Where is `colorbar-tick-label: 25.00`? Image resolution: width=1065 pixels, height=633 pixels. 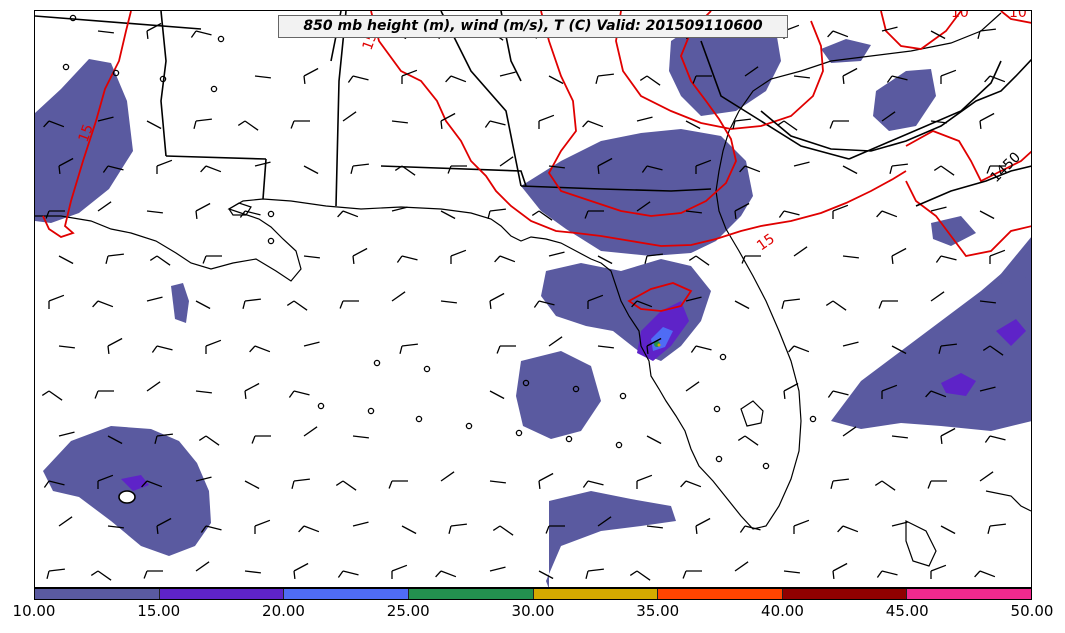 colorbar-tick-label: 25.00 is located at coordinates (408, 611).